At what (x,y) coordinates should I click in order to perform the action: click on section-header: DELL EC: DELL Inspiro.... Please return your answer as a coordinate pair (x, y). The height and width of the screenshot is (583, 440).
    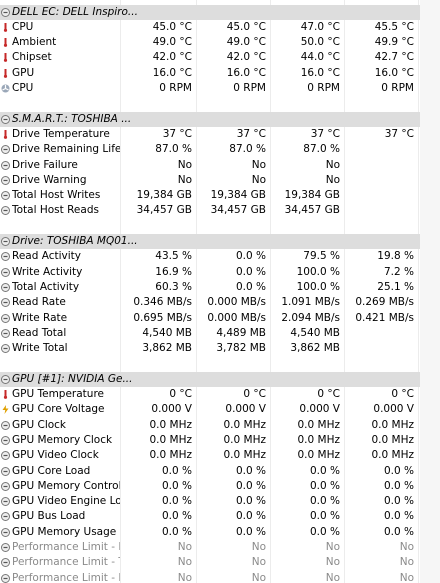
    Looking at the image, I should click on (210, 12).